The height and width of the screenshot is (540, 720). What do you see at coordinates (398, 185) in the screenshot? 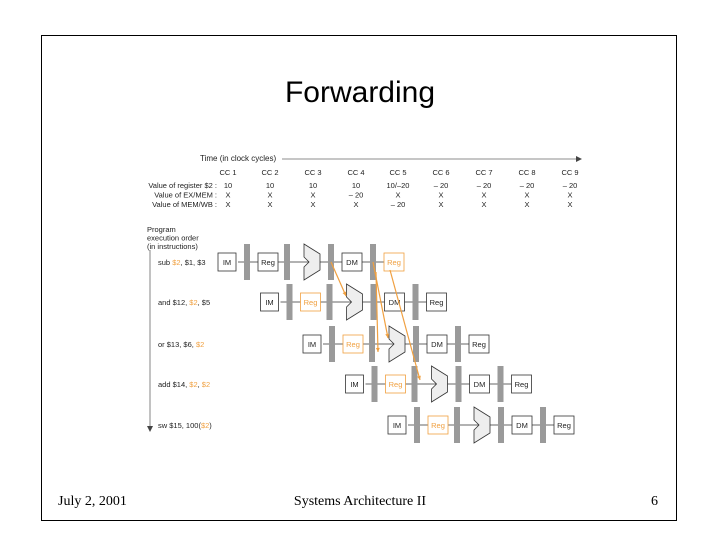
I see `value-cell: 10/–20` at bounding box center [398, 185].